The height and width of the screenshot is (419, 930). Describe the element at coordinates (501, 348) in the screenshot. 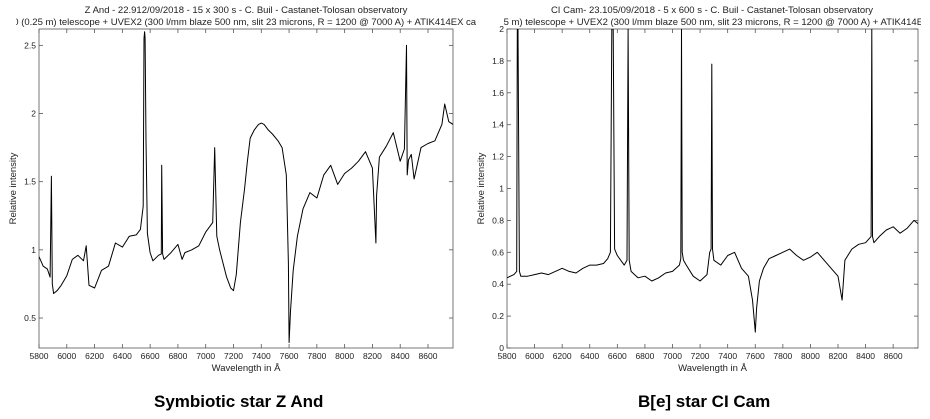

I see `y-tick-label: 0` at that location.